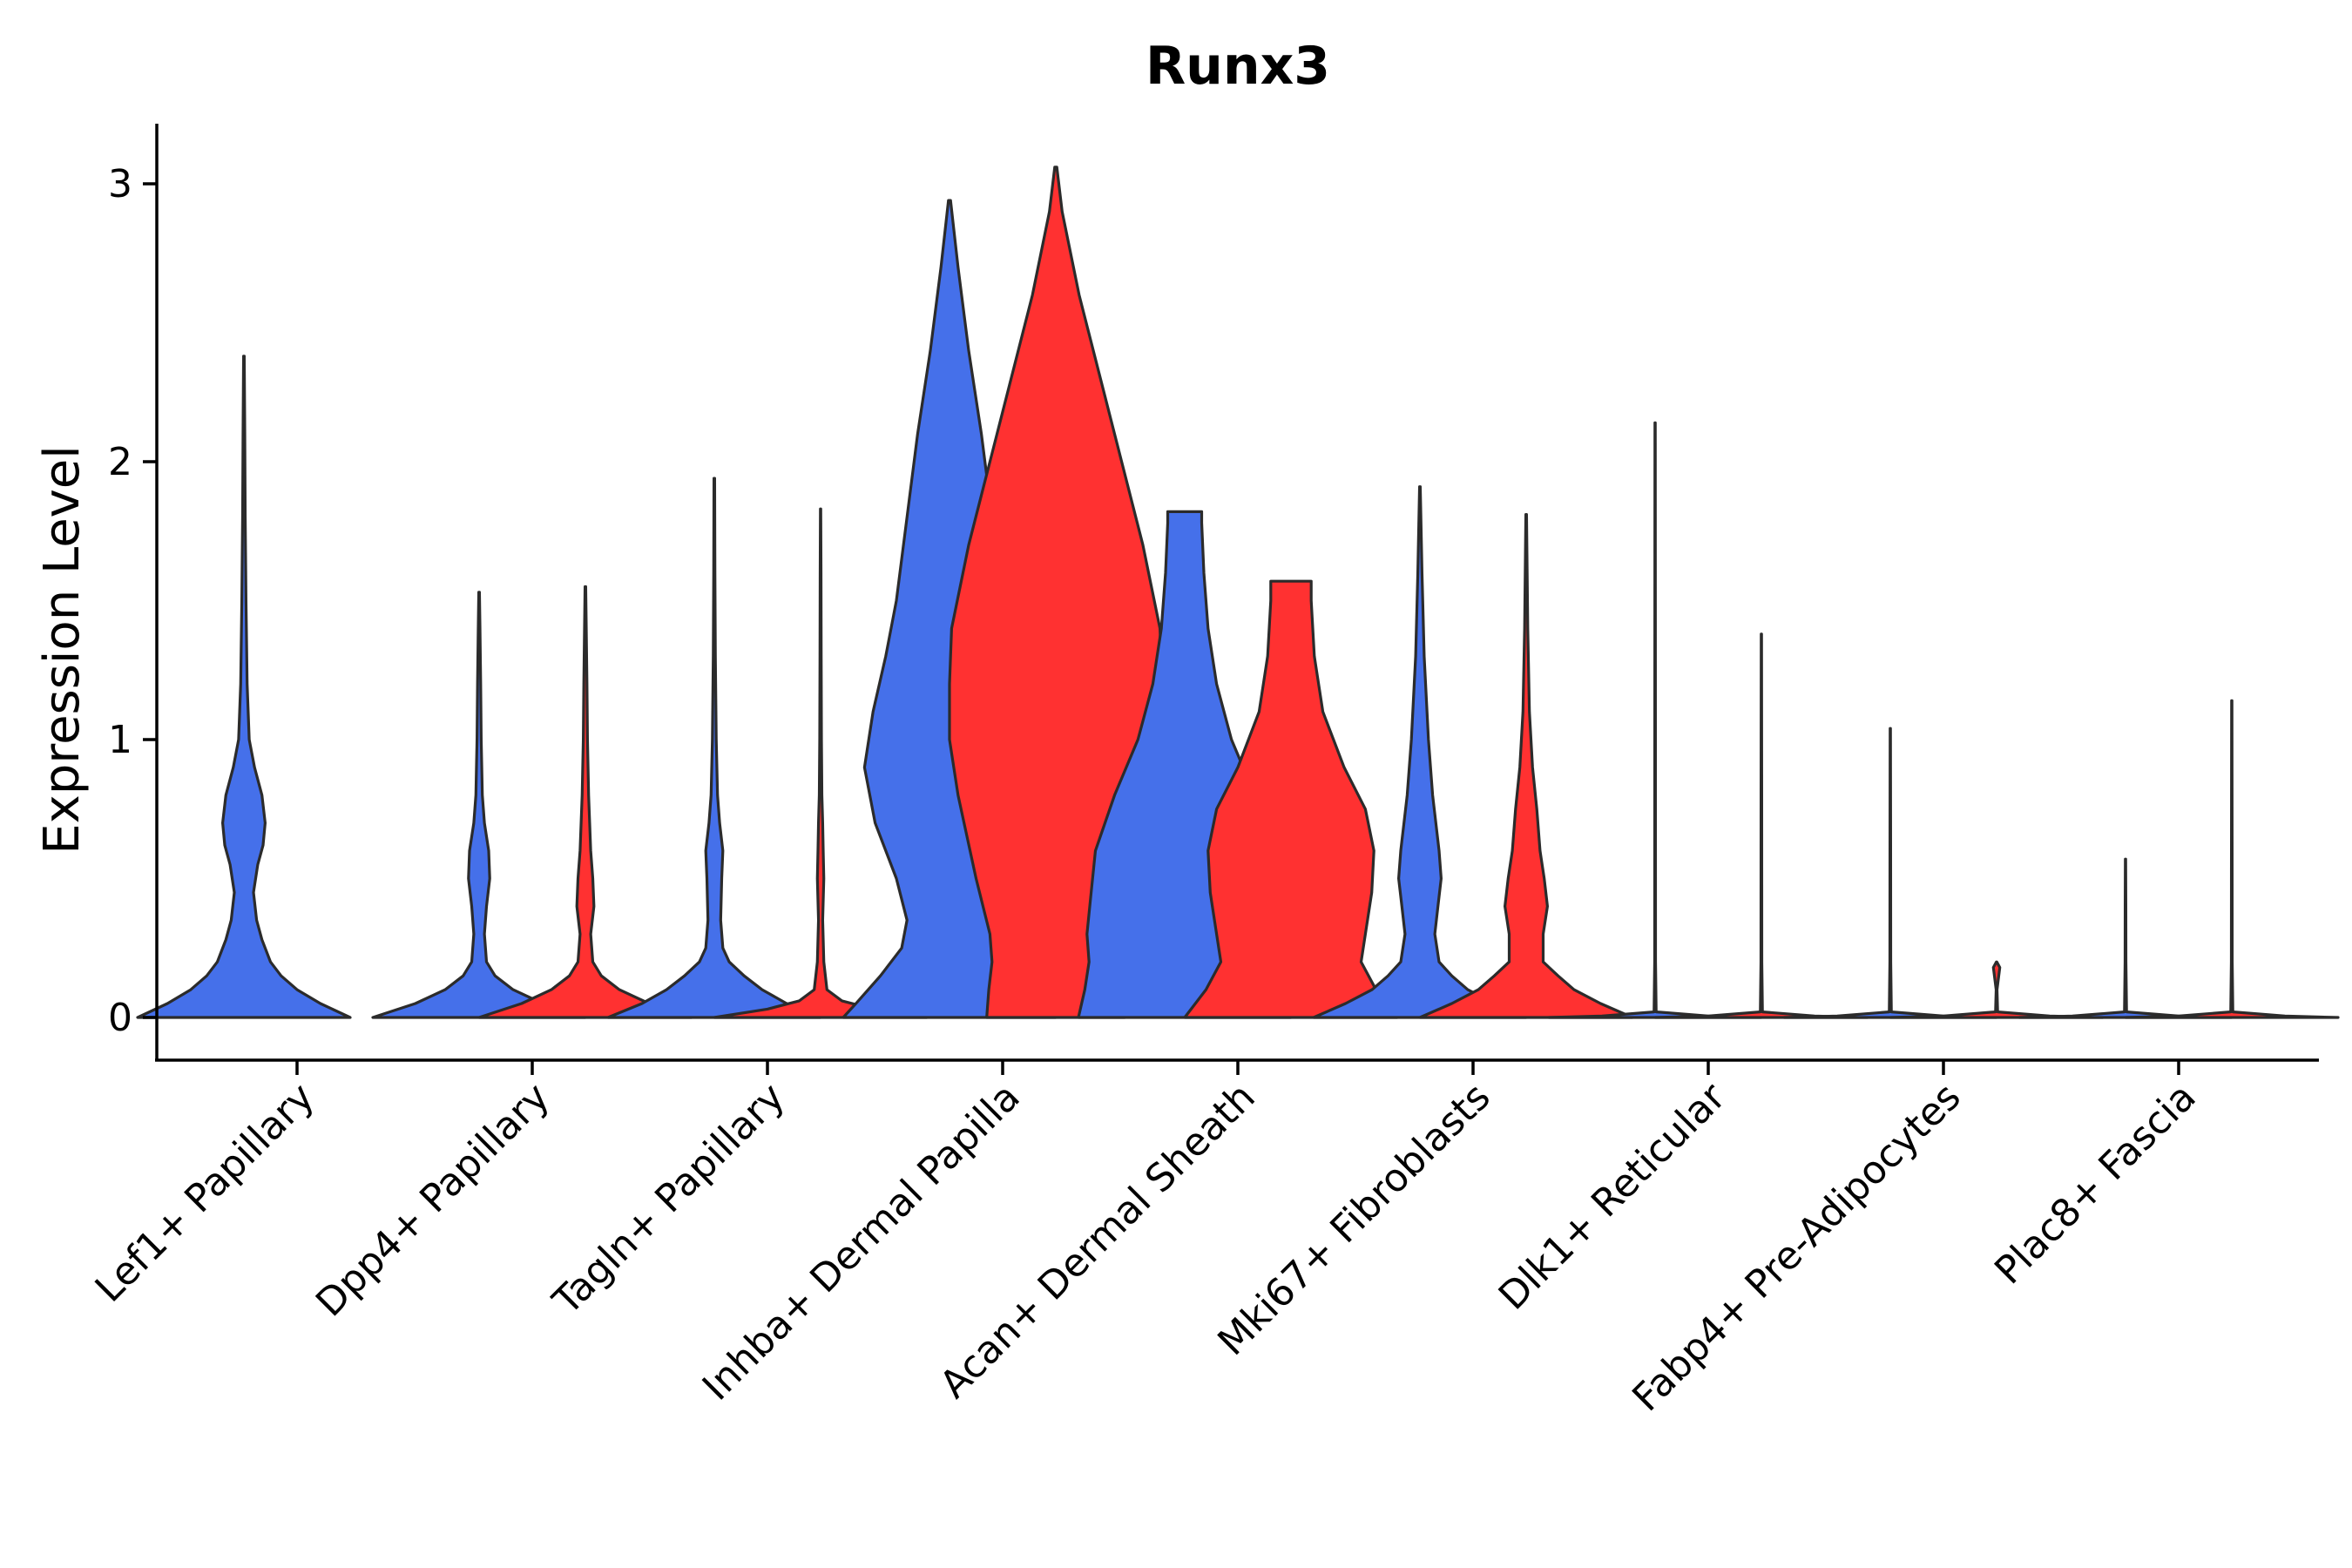 This screenshot has width=2352, height=1568. What do you see at coordinates (132, 601) in the screenshot?
I see `y-ticks: 0 1 2 3` at bounding box center [132, 601].